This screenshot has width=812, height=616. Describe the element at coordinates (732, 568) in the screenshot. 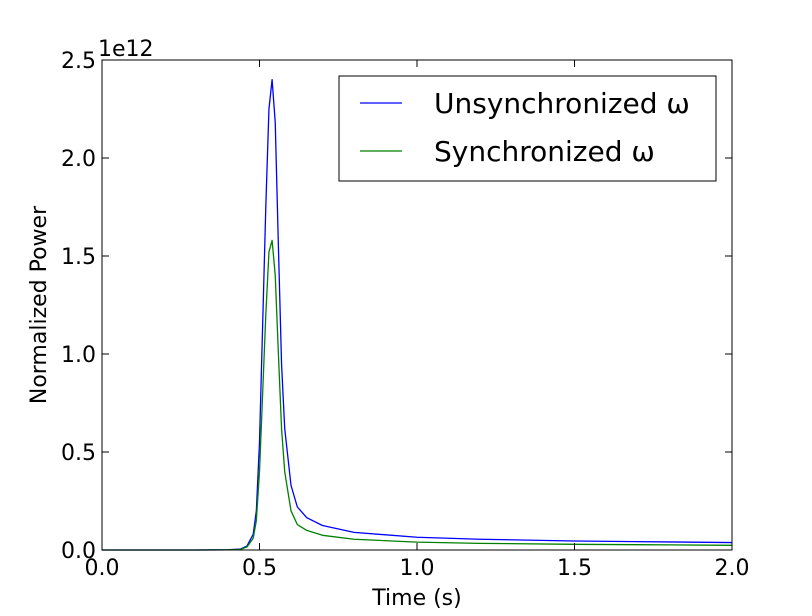

I see `x-tick-label: 2.0` at that location.